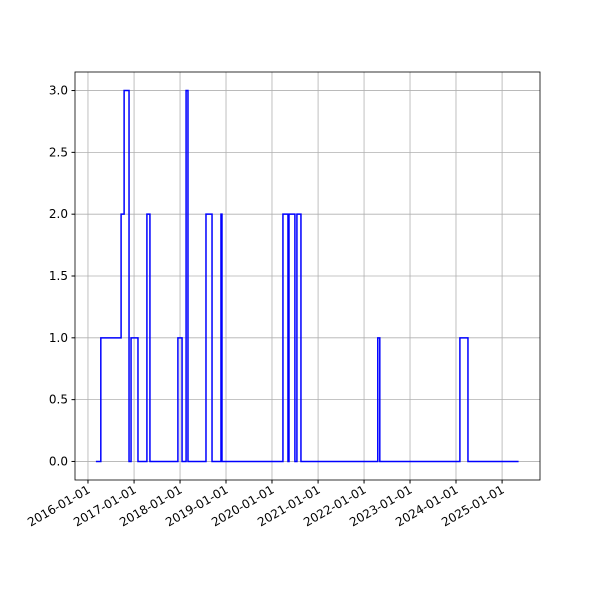  What do you see at coordinates (58, 152) in the screenshot?
I see `y-tick-label: 2.5` at bounding box center [58, 152].